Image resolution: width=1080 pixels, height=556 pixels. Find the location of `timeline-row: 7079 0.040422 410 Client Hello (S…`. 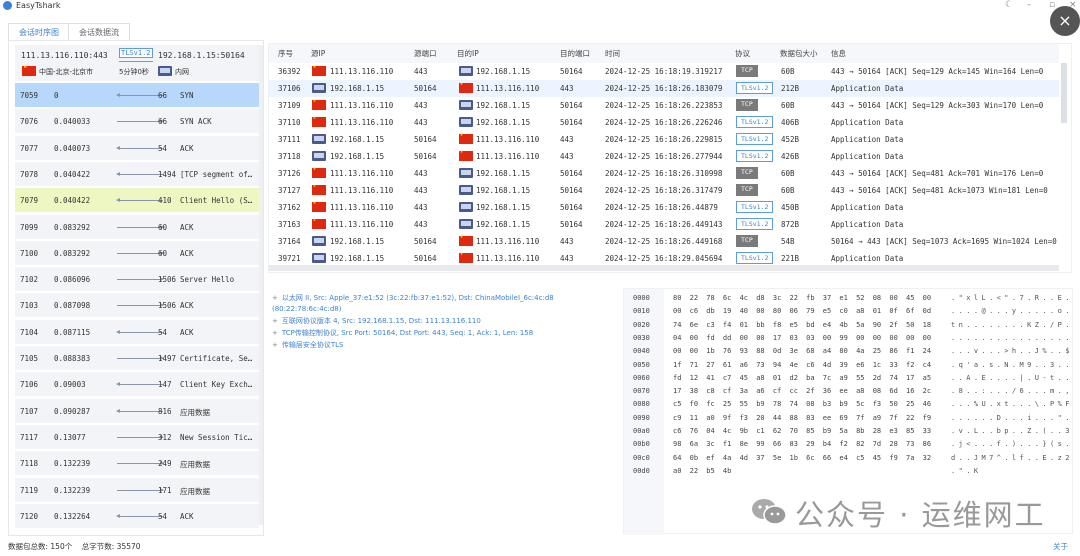

timeline-row: 7079 0.040422 410 Client Hello (S… is located at coordinates (137, 200).